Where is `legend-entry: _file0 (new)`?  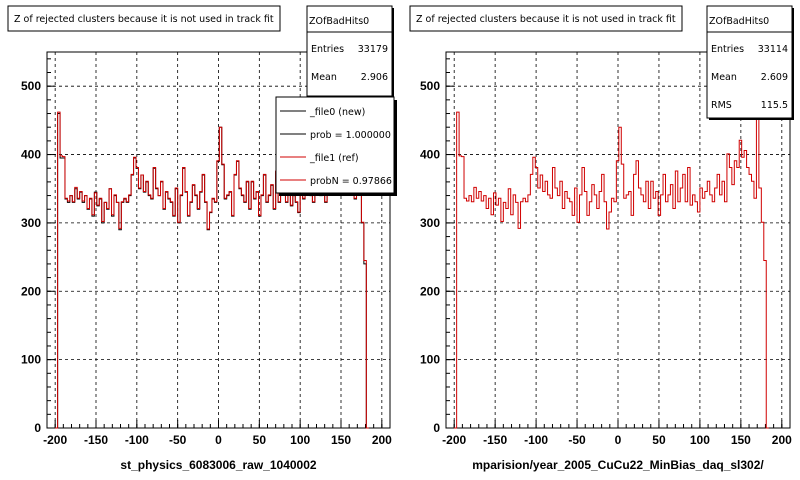 legend-entry: _file0 (new) is located at coordinates (337, 112).